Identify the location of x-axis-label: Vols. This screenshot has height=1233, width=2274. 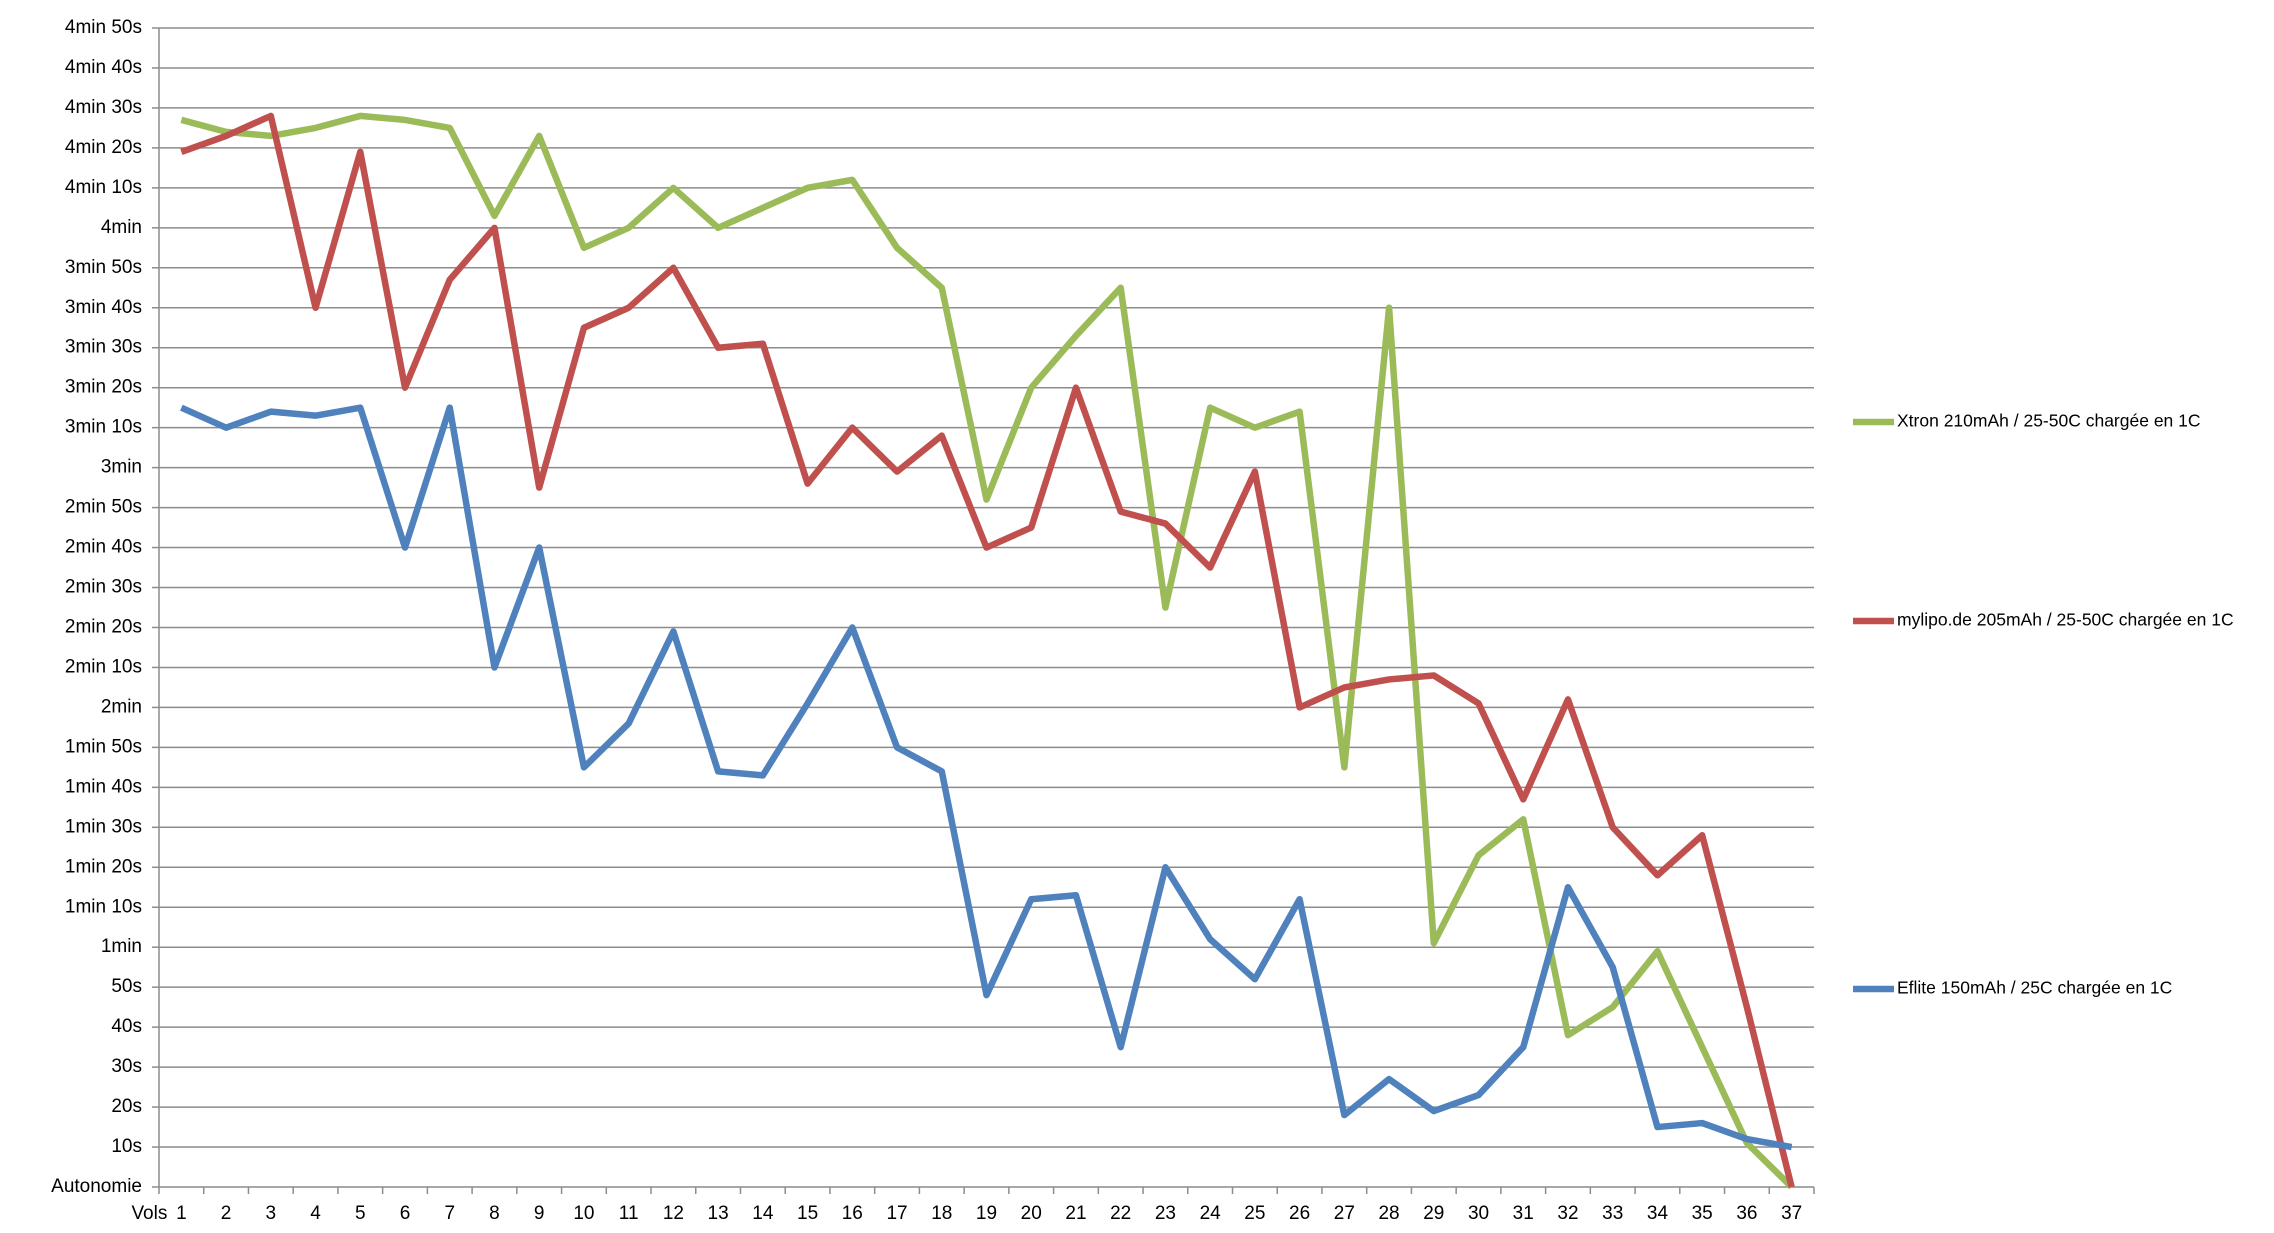
(149, 1213).